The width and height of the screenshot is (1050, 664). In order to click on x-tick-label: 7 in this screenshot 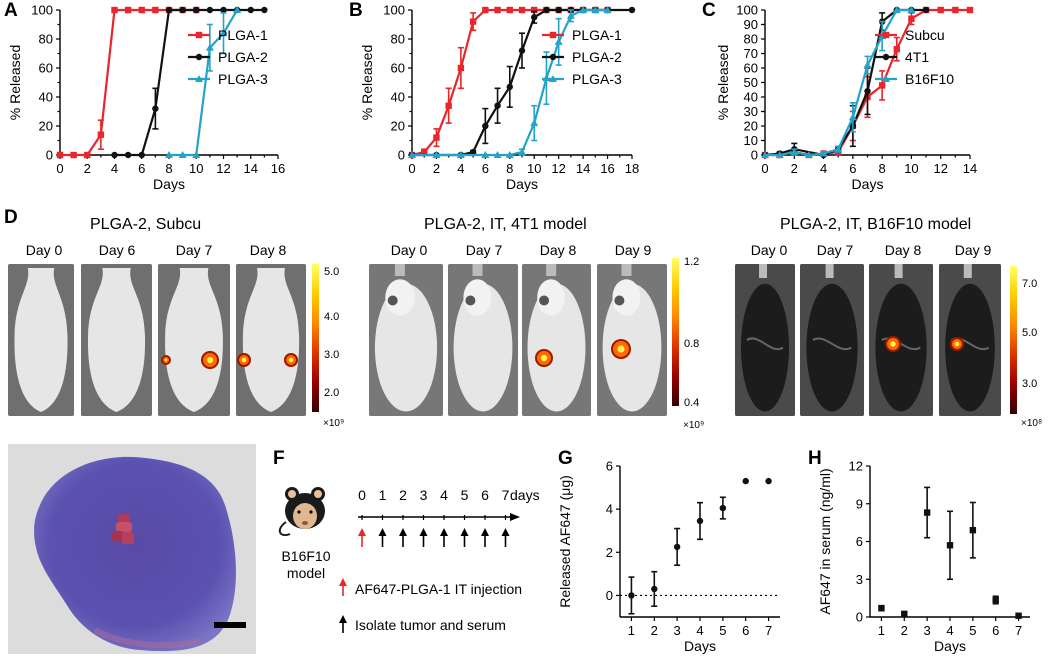, I will do `click(768, 630)`.